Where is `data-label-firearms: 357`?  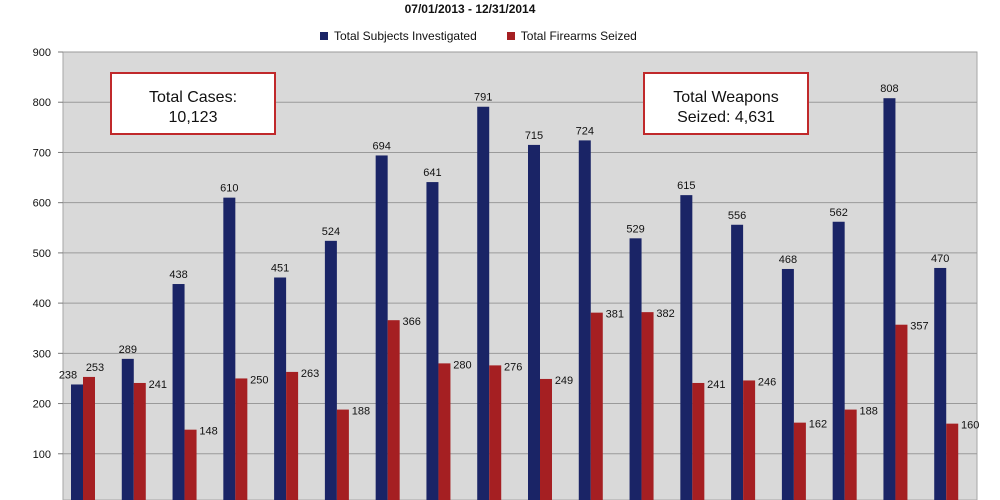
data-label-firearms: 357 is located at coordinates (919, 327).